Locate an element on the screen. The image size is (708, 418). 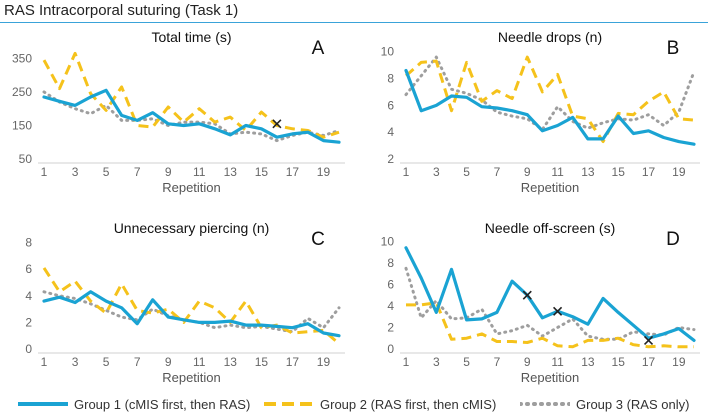
panel-a-xtick-label: 3 is located at coordinates (75, 172).